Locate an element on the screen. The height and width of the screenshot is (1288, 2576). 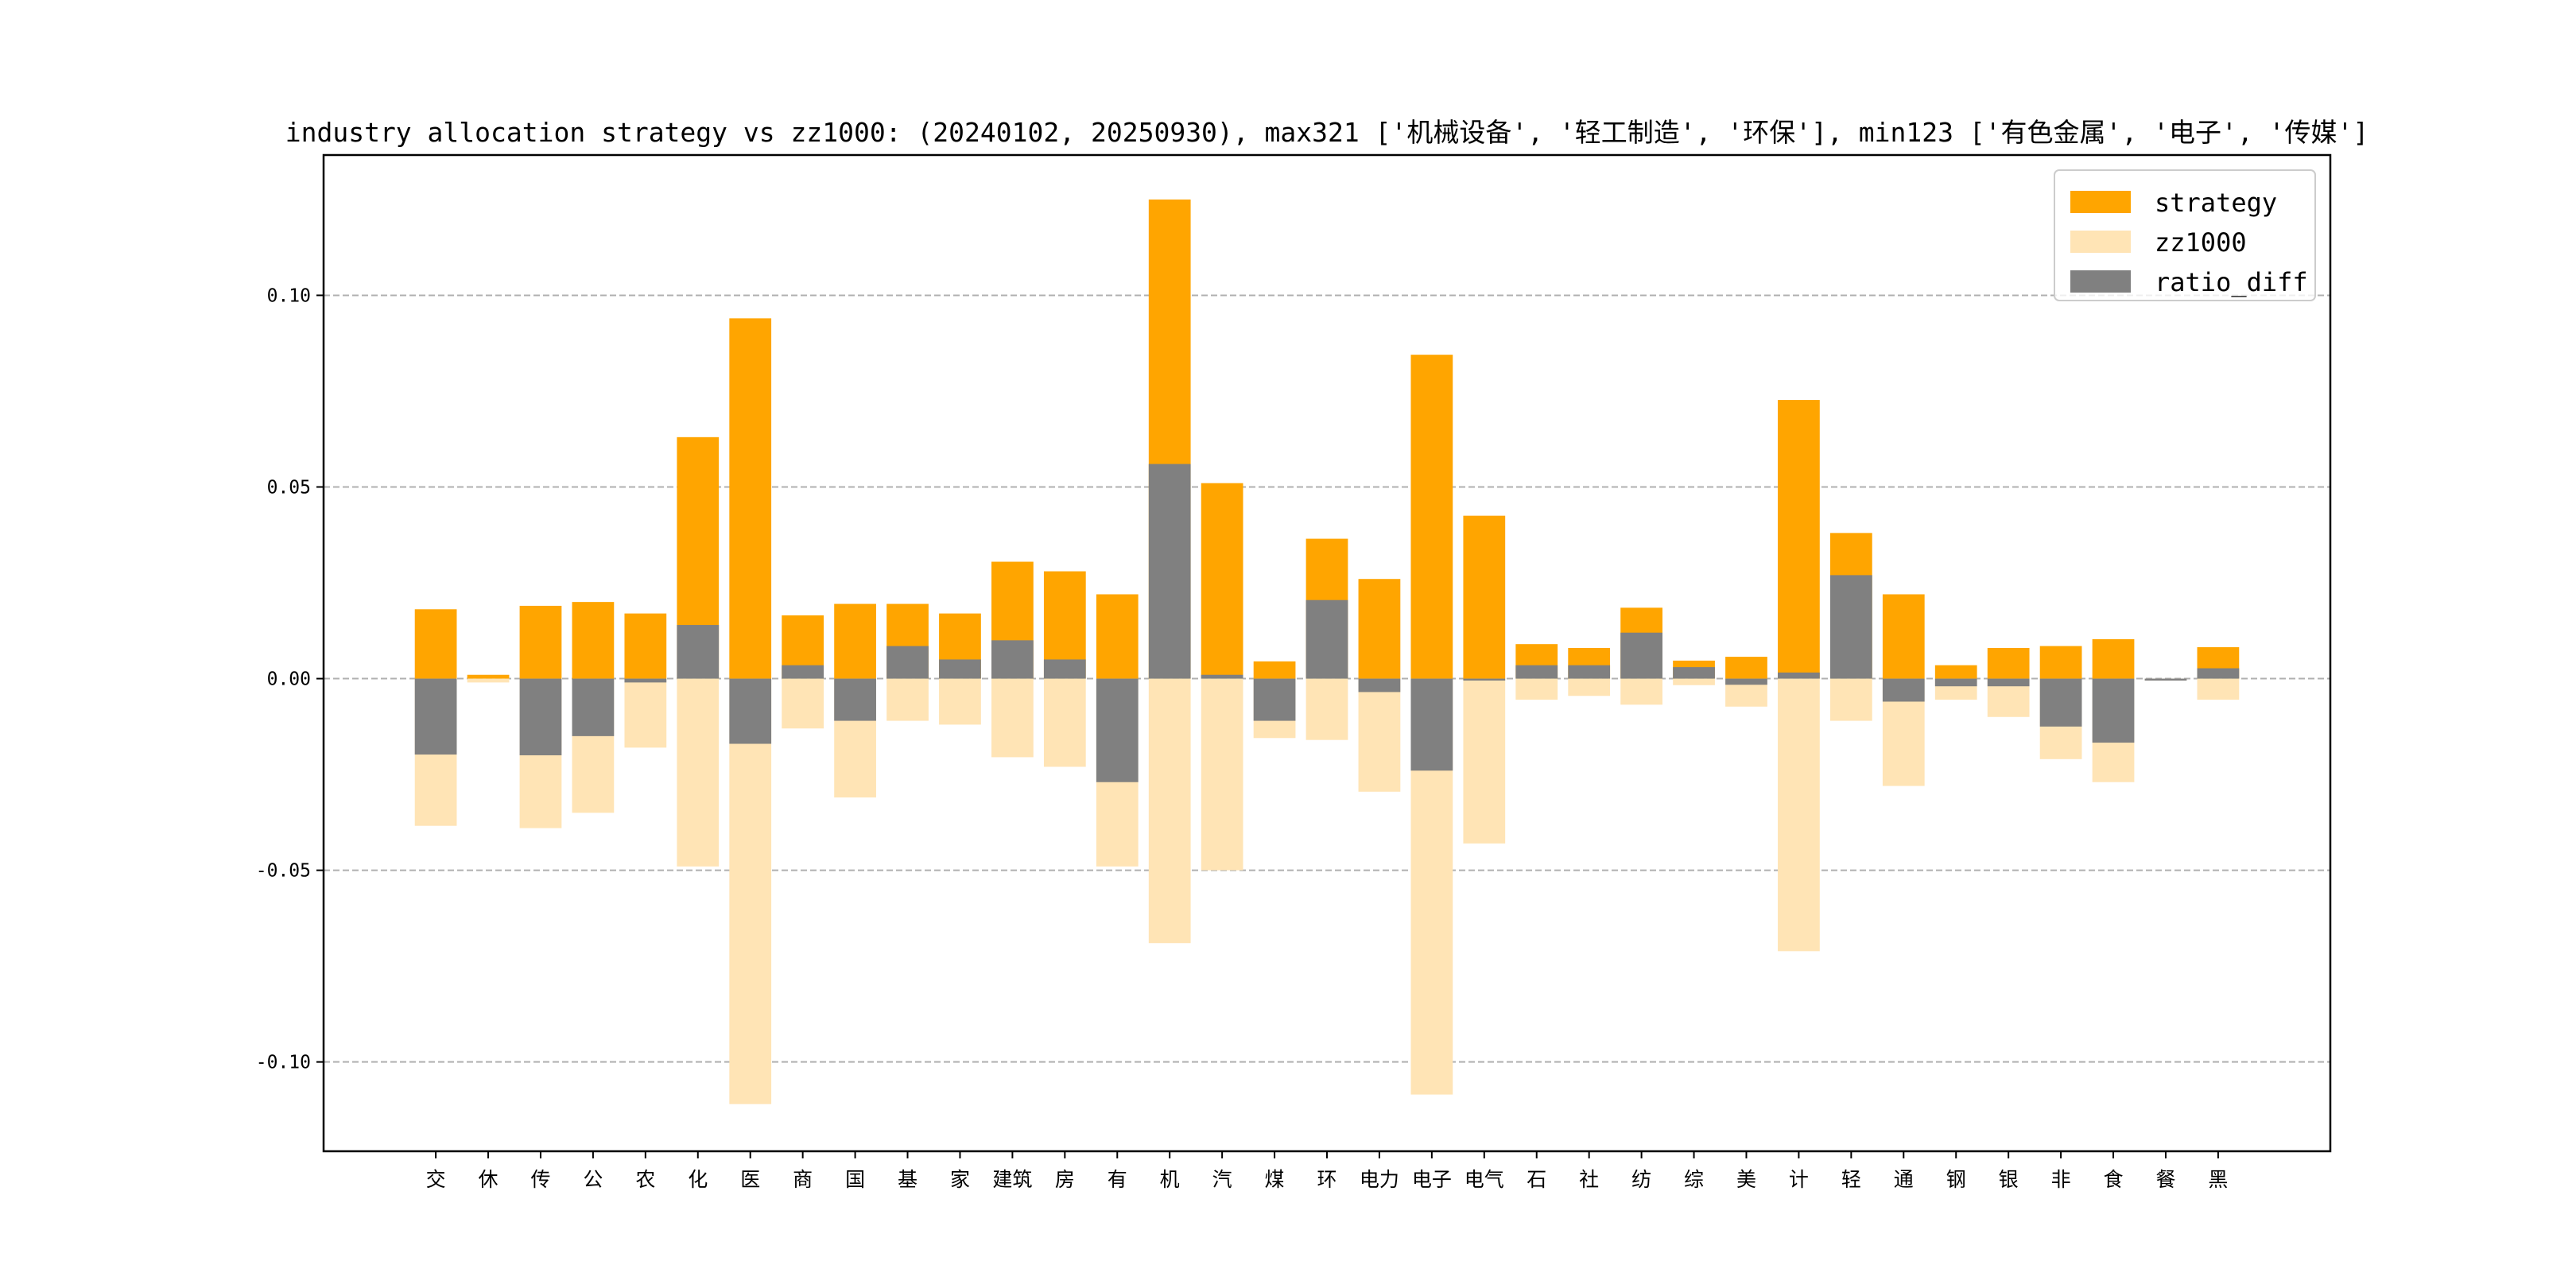
legend-swatch-zz1000 is located at coordinates (2100, 242).